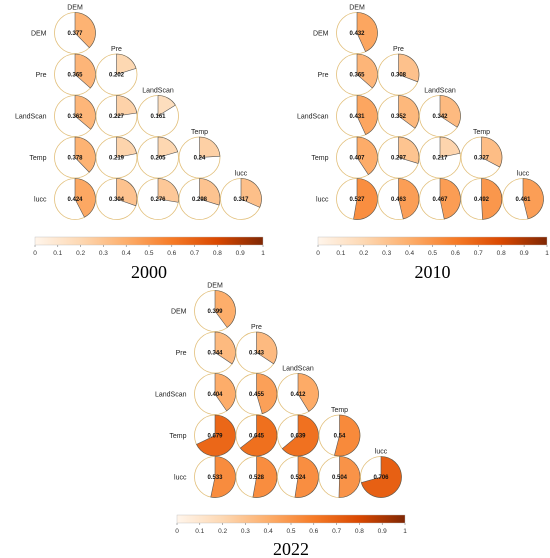 This screenshot has width=550, height=558. I want to click on cell-value-label: 0.342, so click(440, 117).